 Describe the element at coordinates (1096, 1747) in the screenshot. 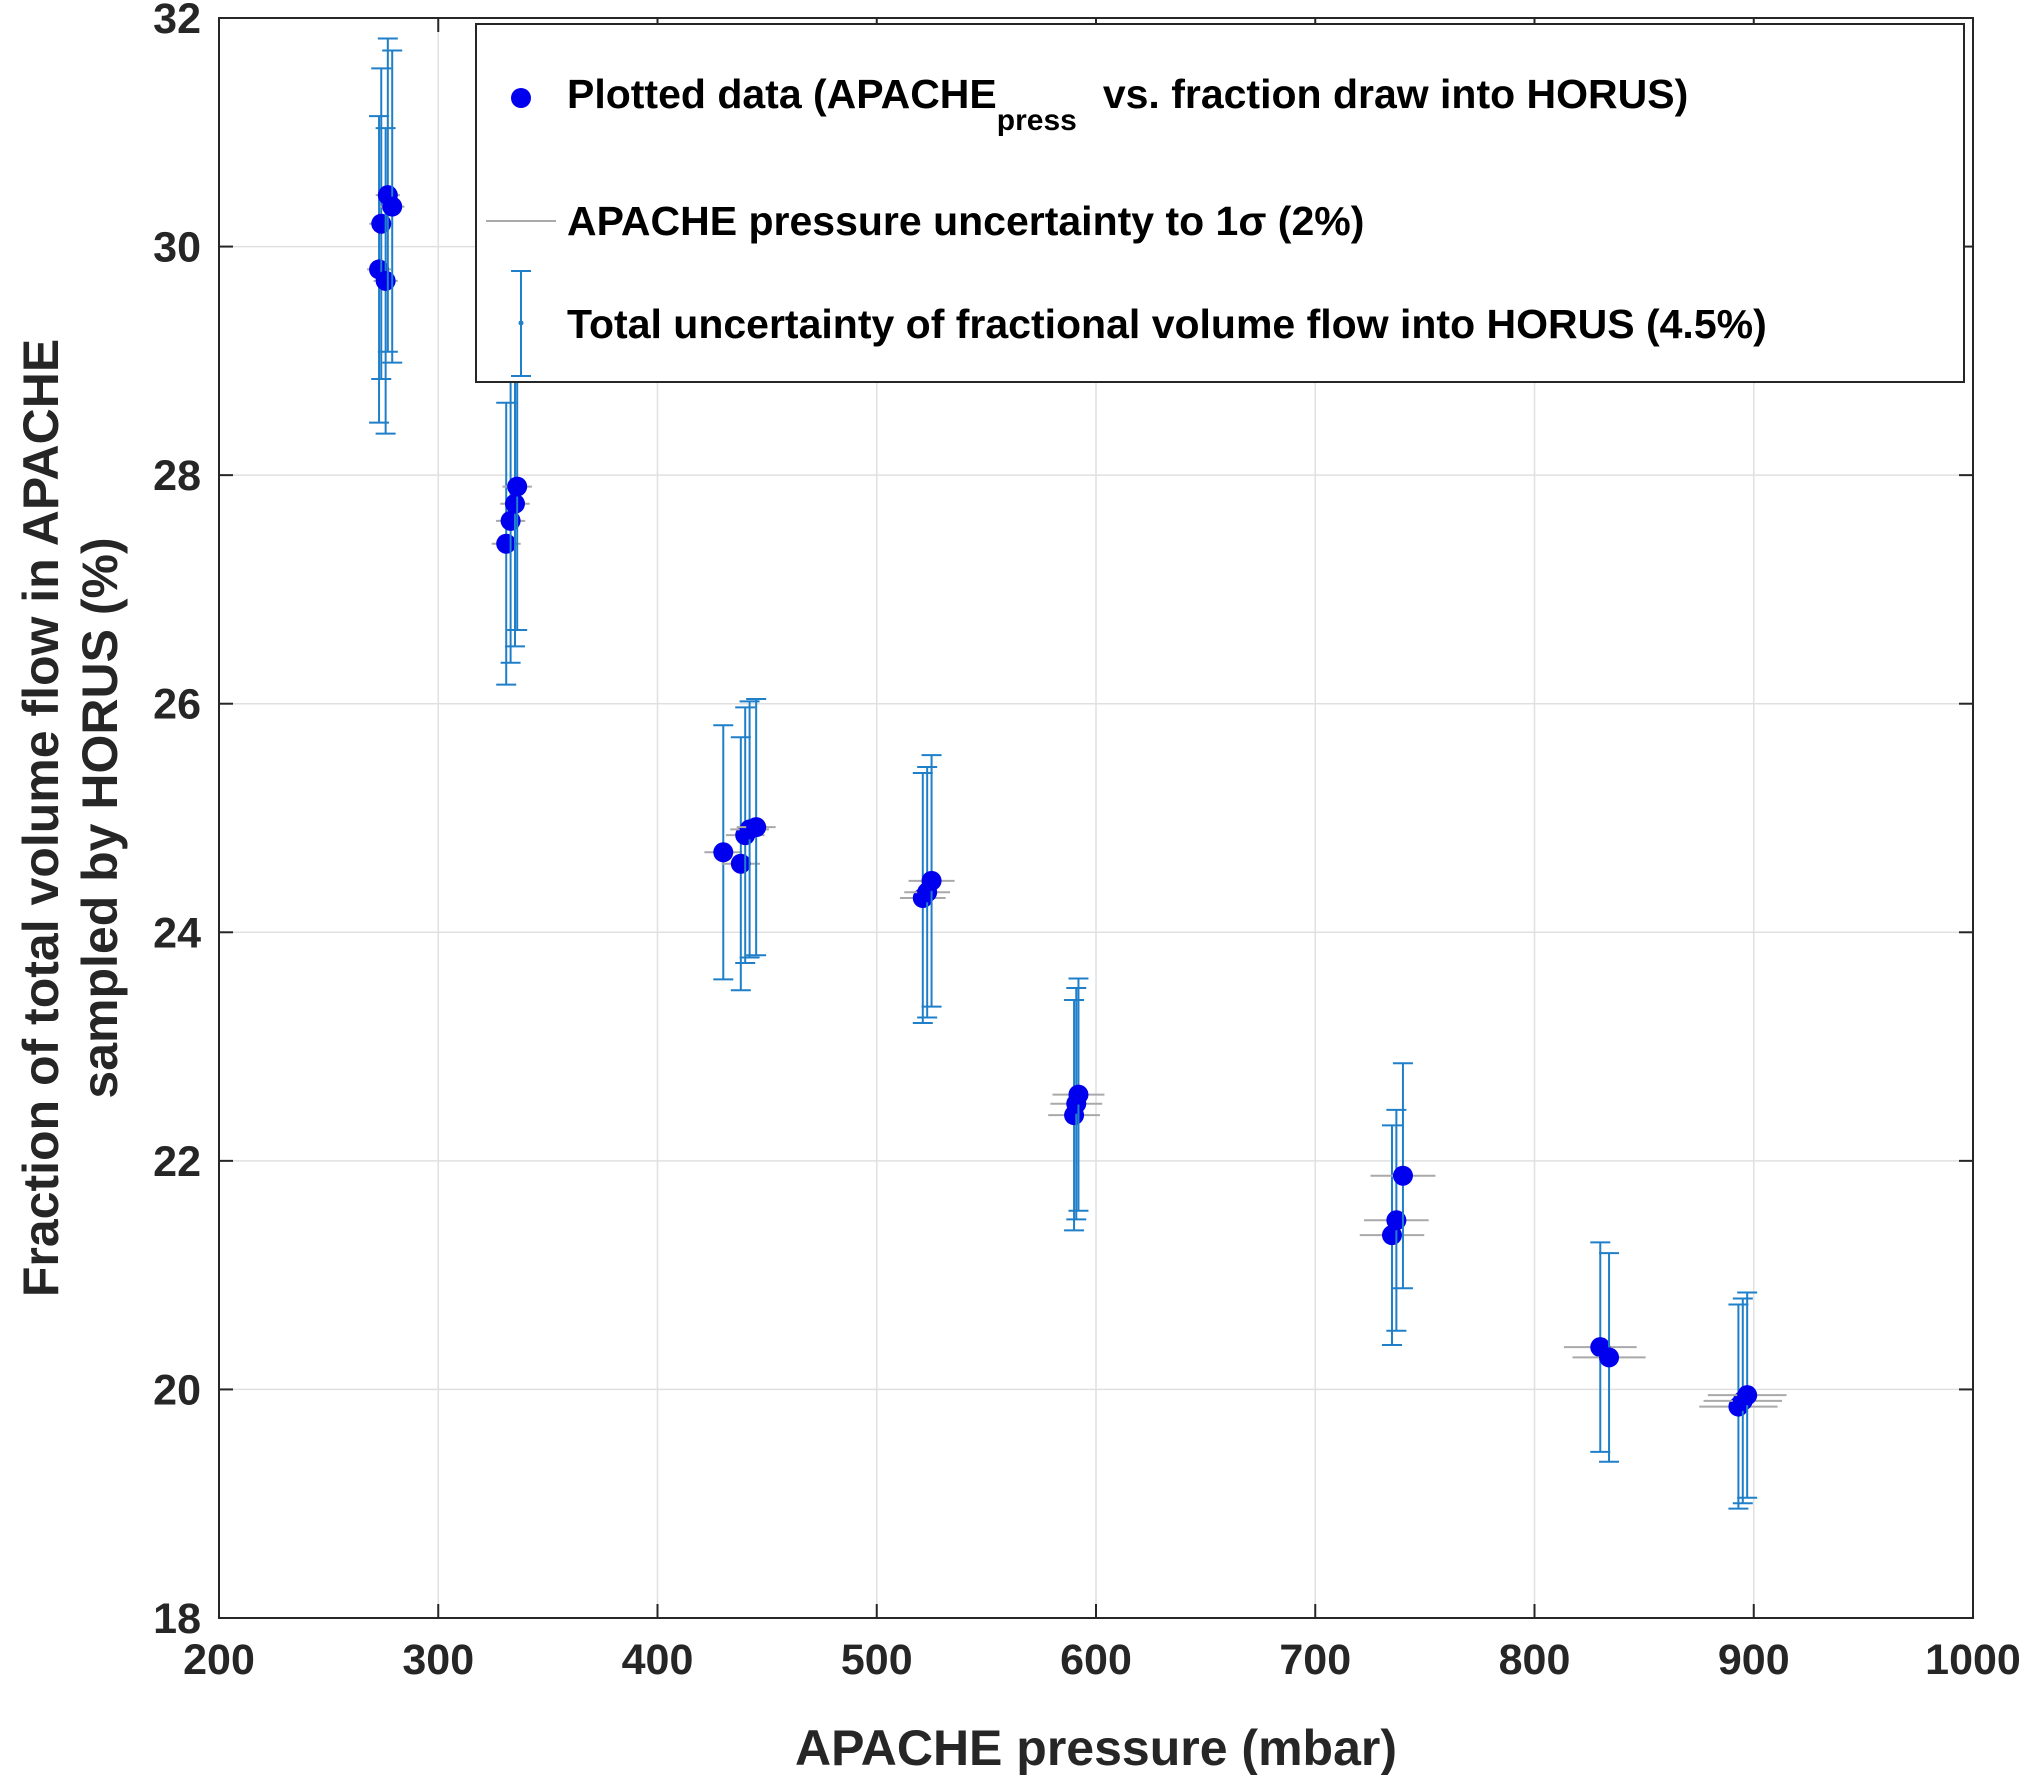

I see `x-axis-title: APACHE pressure (mbar)` at that location.